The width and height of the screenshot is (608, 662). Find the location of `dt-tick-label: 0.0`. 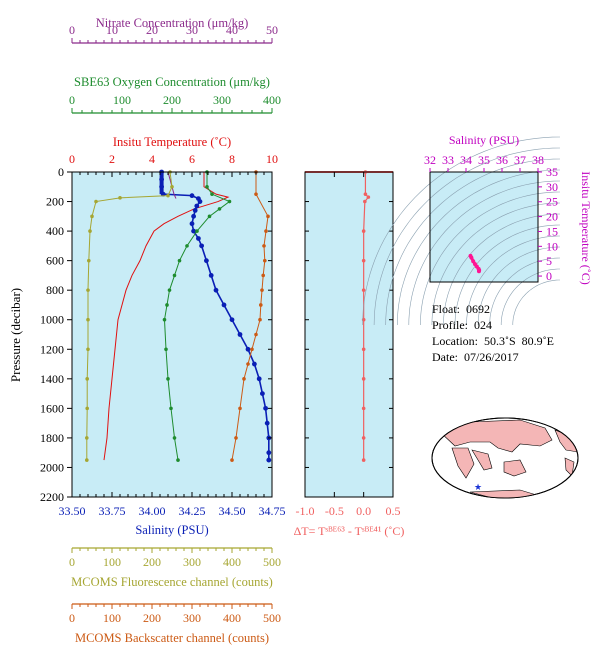

dt-tick-label: 0.0 is located at coordinates (363, 511).